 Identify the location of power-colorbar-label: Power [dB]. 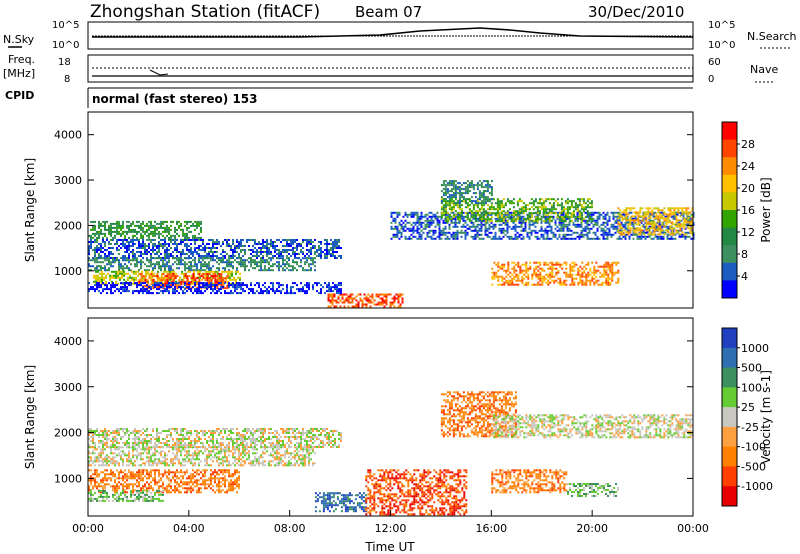
(766, 209).